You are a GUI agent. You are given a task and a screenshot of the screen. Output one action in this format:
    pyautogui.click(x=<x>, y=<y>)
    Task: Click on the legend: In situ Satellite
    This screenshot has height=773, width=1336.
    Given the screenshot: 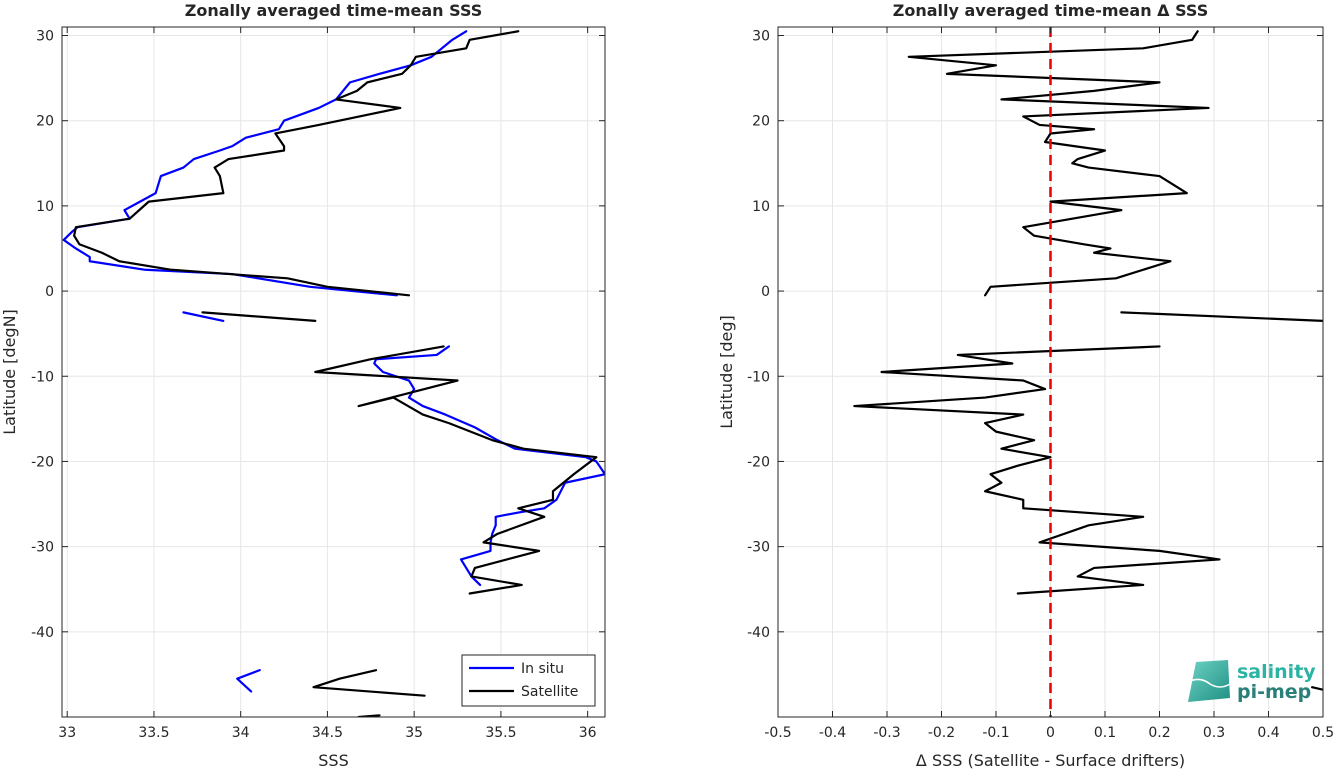 What is the action you would take?
    pyautogui.click(x=528, y=680)
    